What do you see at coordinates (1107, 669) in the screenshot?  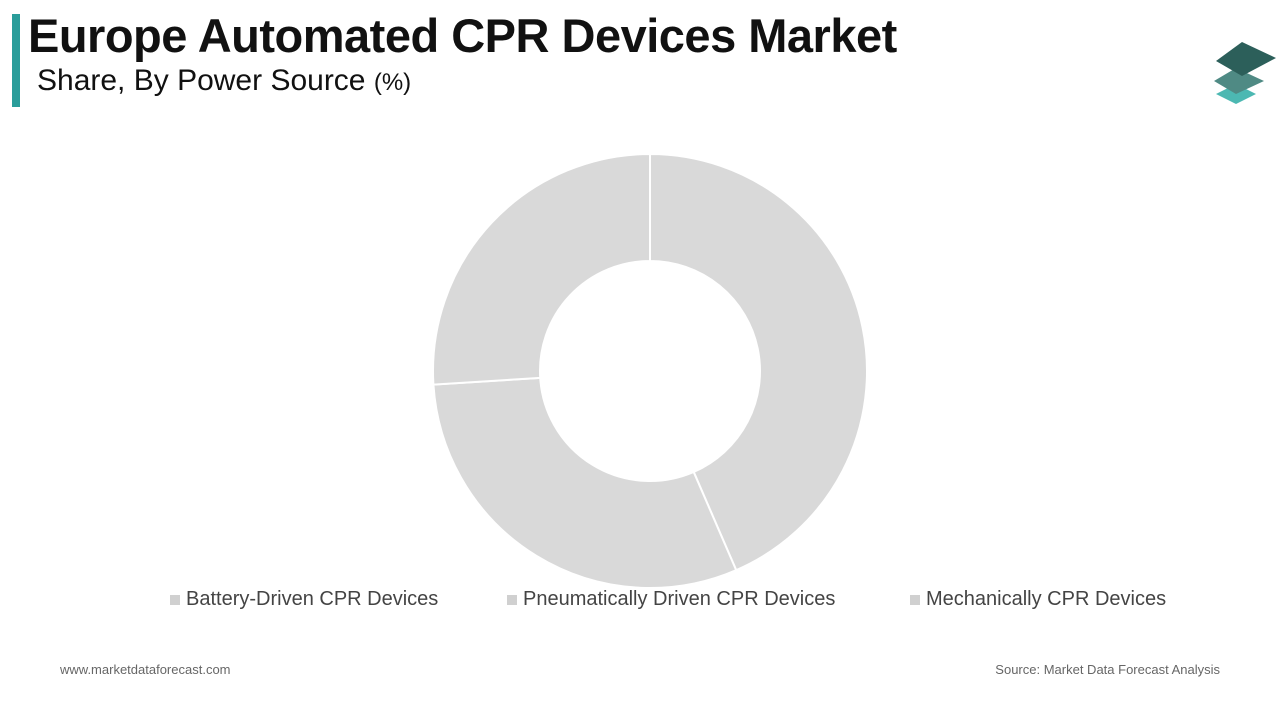 I see `footer-source: Source: Market Data Forecast Analysis` at bounding box center [1107, 669].